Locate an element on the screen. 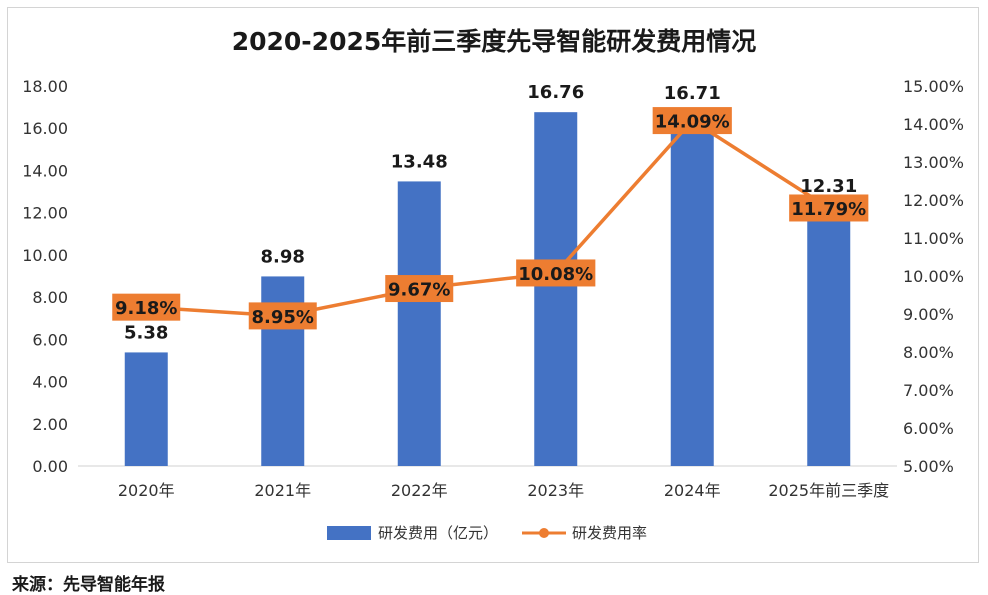 The image size is (988, 595). rate-value-label: 9.67% is located at coordinates (419, 290).